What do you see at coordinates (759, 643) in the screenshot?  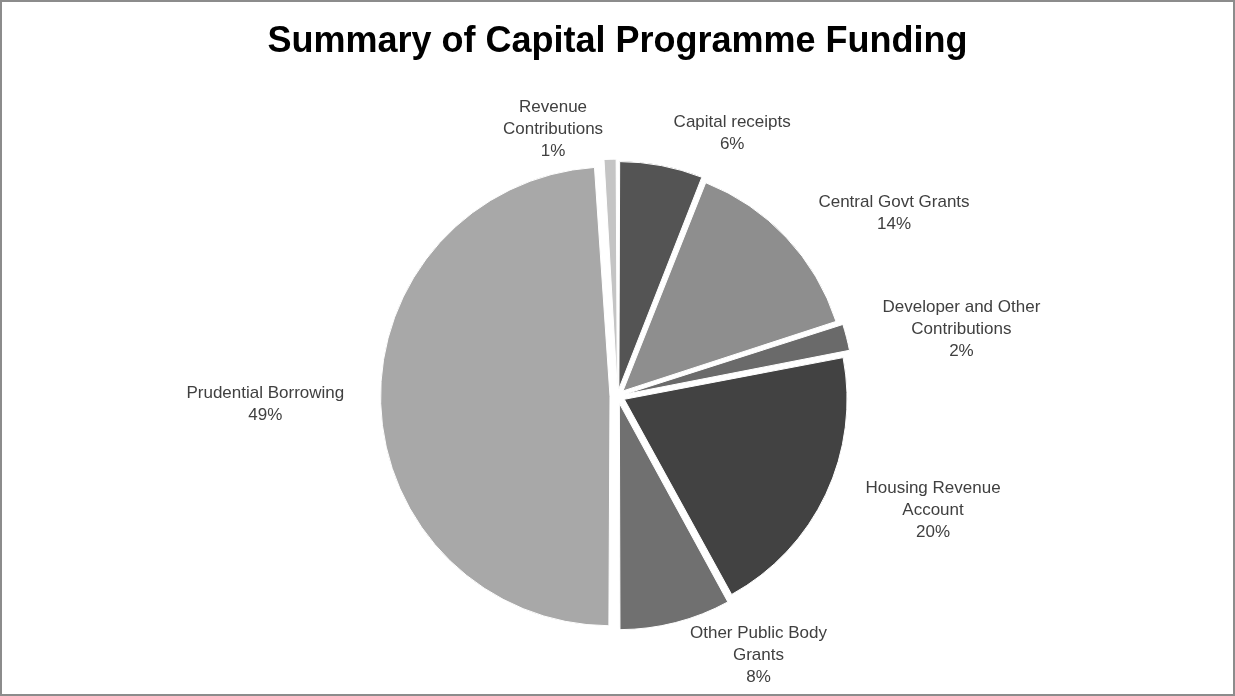 I see `slice-label: Other Public Body Grants` at bounding box center [759, 643].